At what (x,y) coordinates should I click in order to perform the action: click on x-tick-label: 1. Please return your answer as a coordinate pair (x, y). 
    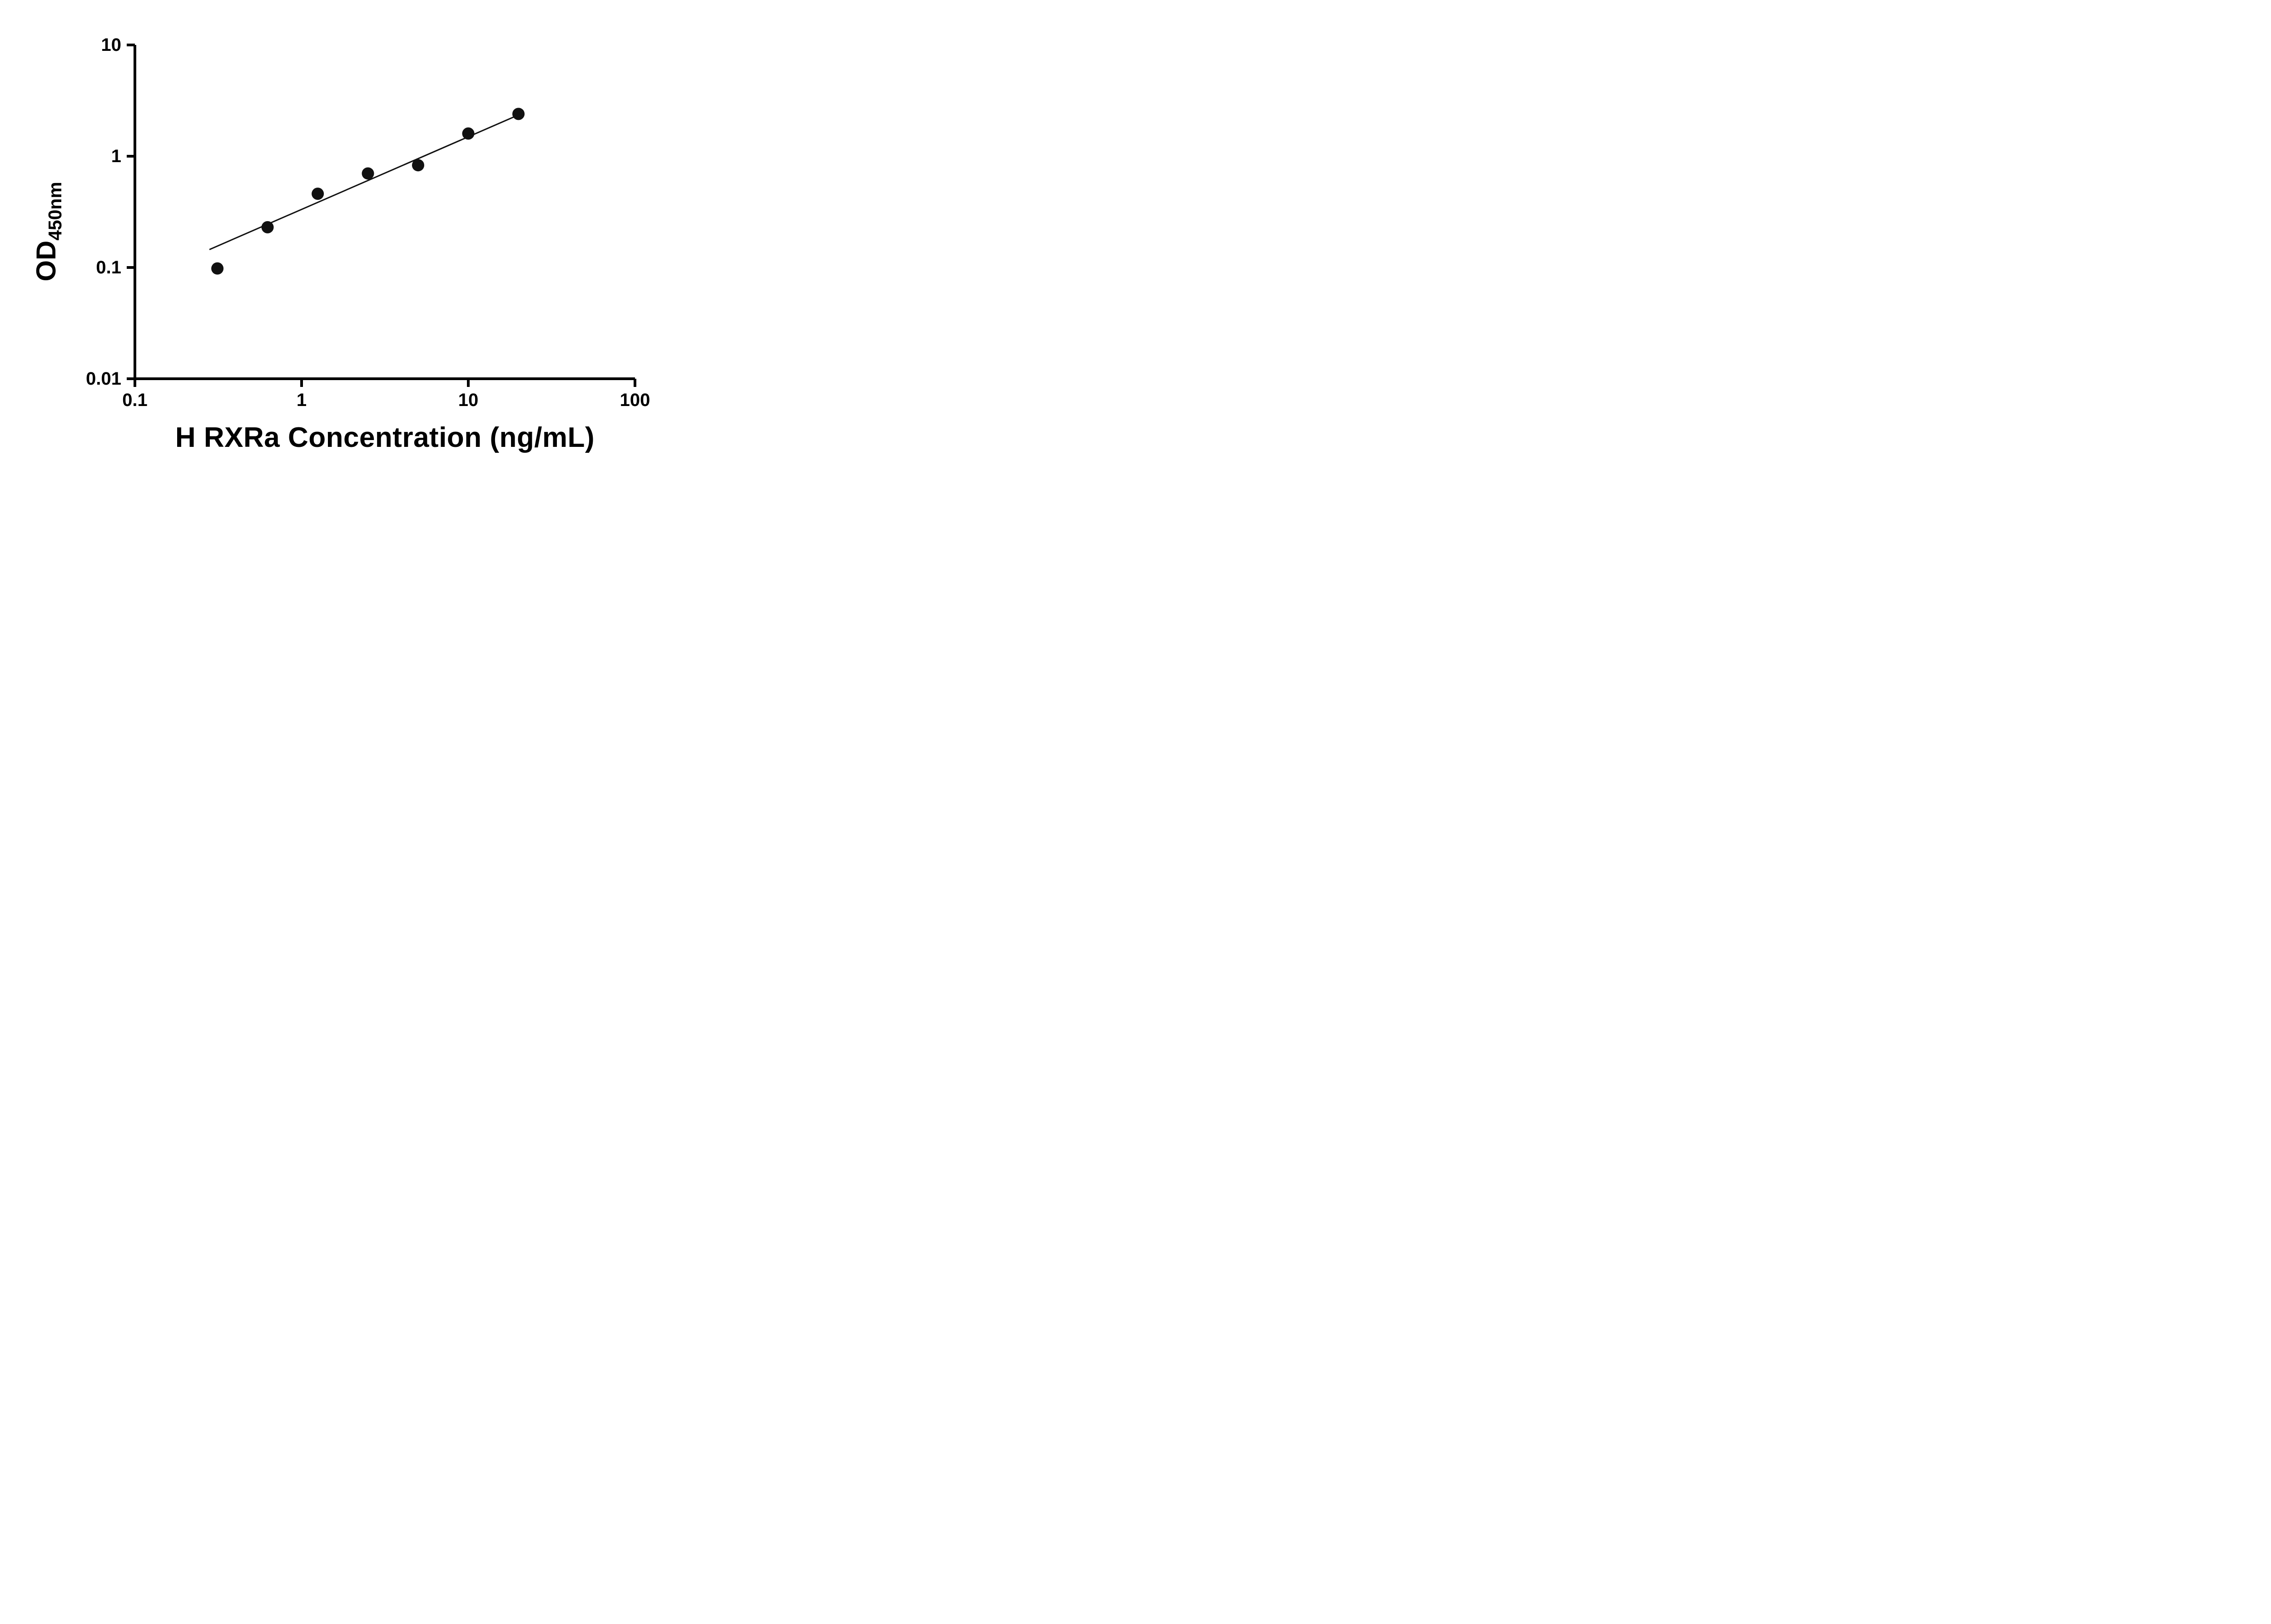
    Looking at the image, I should click on (302, 400).